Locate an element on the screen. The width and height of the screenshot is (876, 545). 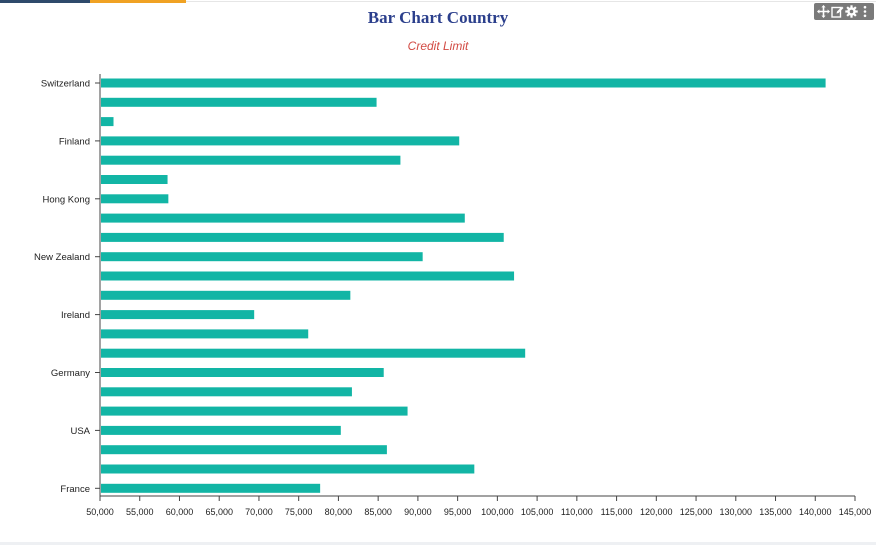
x-tick-label: 60,000 is located at coordinates (180, 512).